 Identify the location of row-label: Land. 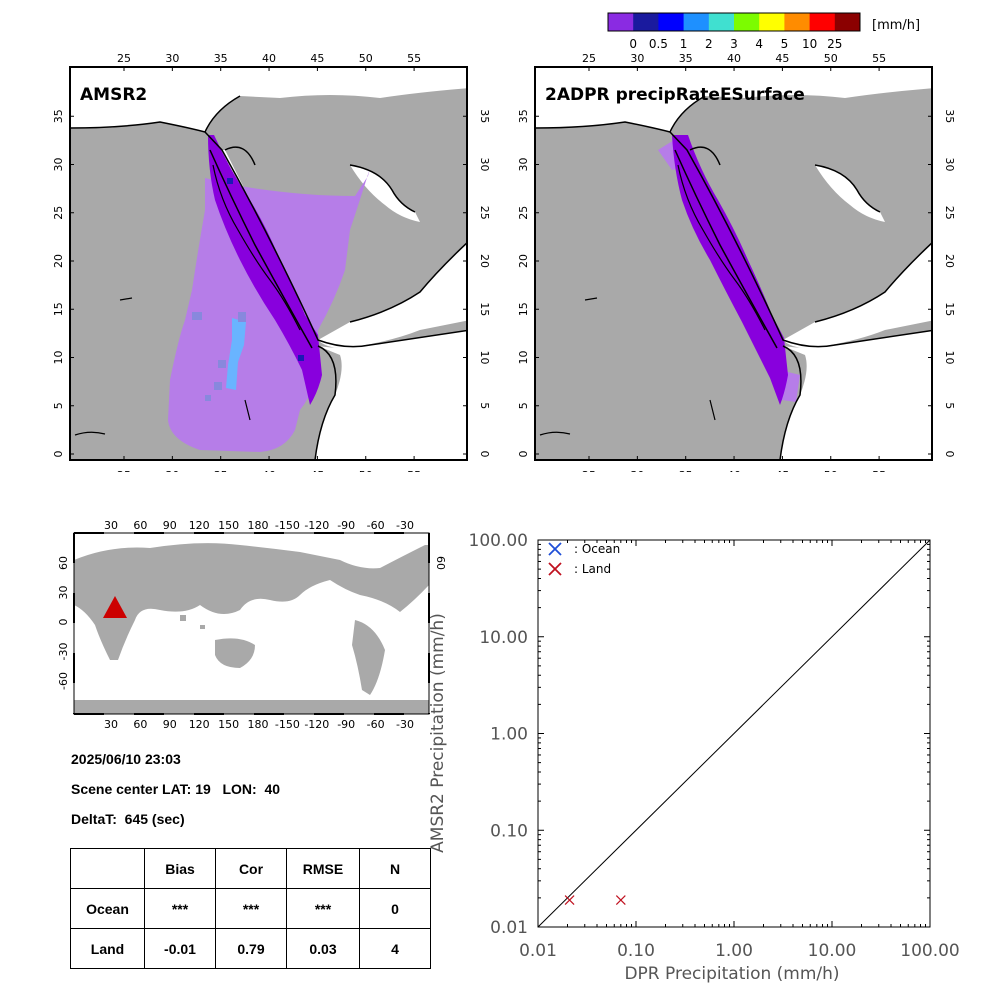
(107, 948).